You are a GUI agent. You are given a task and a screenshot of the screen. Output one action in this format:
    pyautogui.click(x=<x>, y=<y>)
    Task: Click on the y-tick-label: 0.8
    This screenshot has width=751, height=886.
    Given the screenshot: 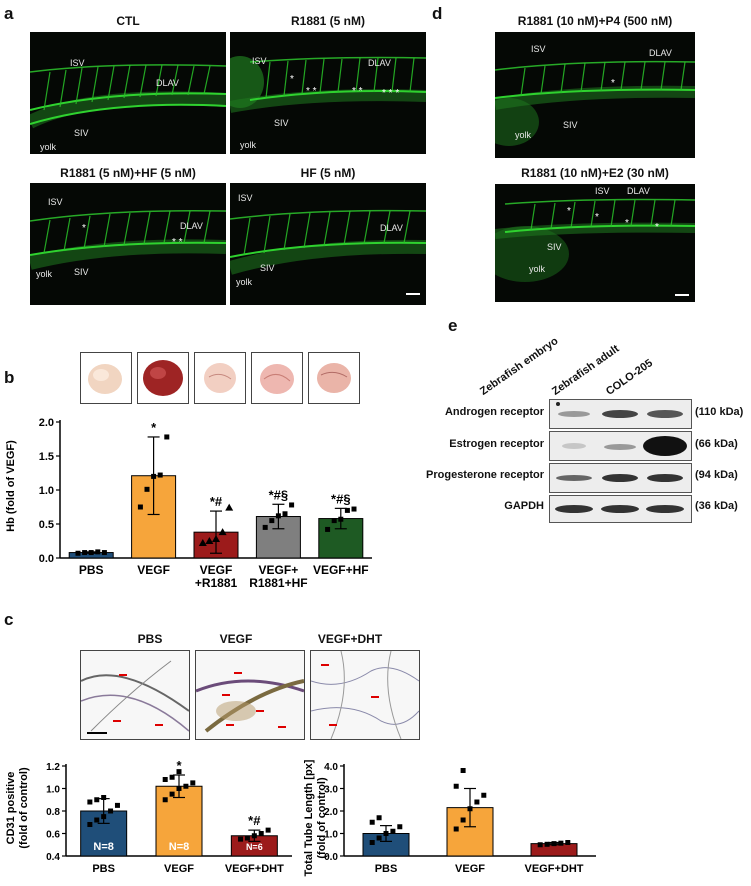 What is the action you would take?
    pyautogui.click(x=53, y=812)
    